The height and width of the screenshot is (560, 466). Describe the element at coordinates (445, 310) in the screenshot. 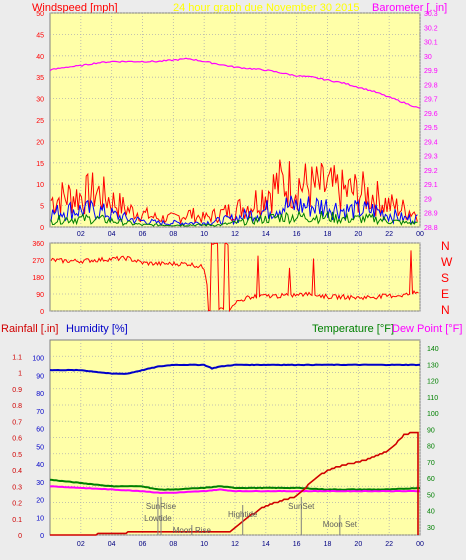

I see `direction-letter-n-bottom: N` at that location.